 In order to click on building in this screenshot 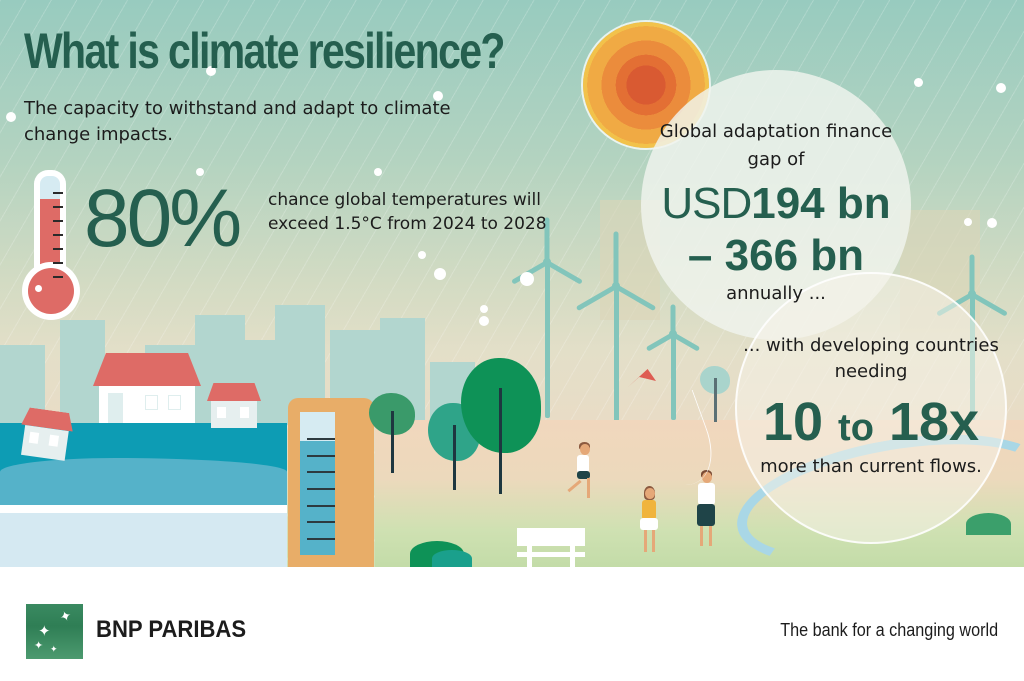, I will do `click(82, 372)`.